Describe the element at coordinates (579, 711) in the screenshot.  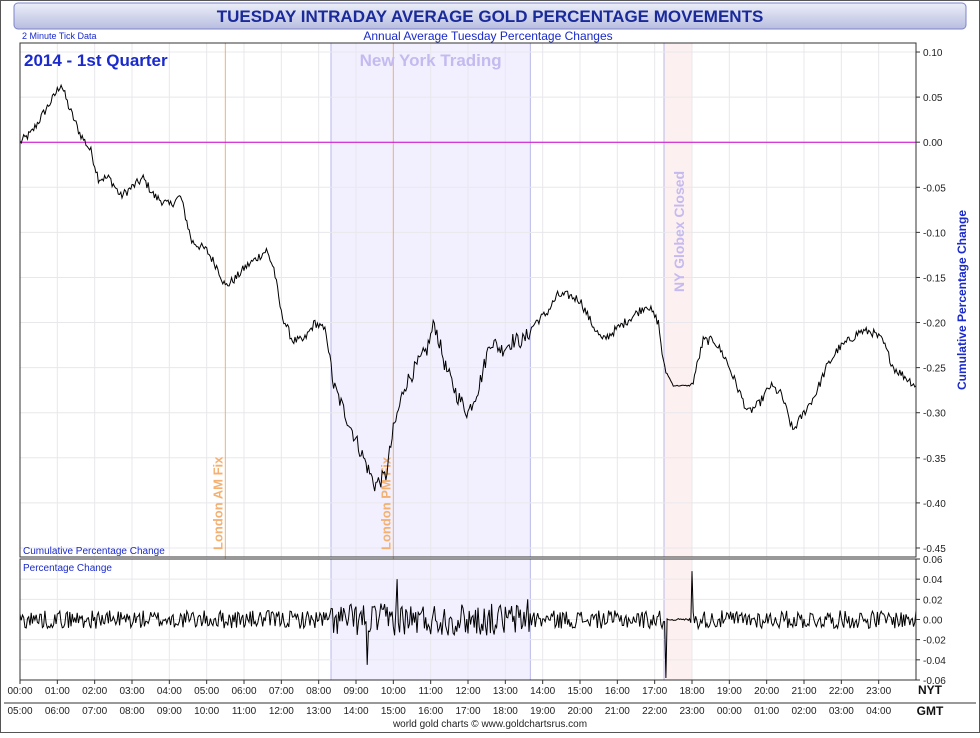
I see `x-tick-label-gmt: 20:00` at that location.